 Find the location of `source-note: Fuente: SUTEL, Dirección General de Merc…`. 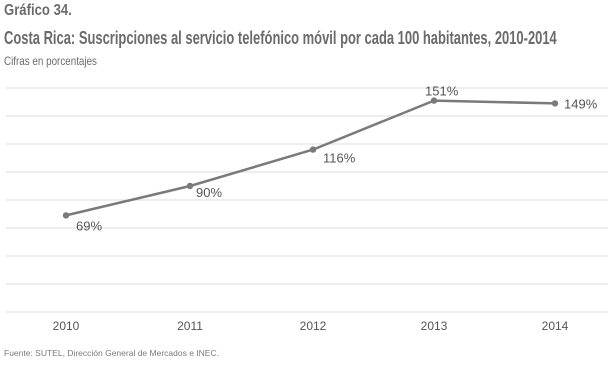

source-note: Fuente: SUTEL, Dirección General de Merc… is located at coordinates (111, 353).